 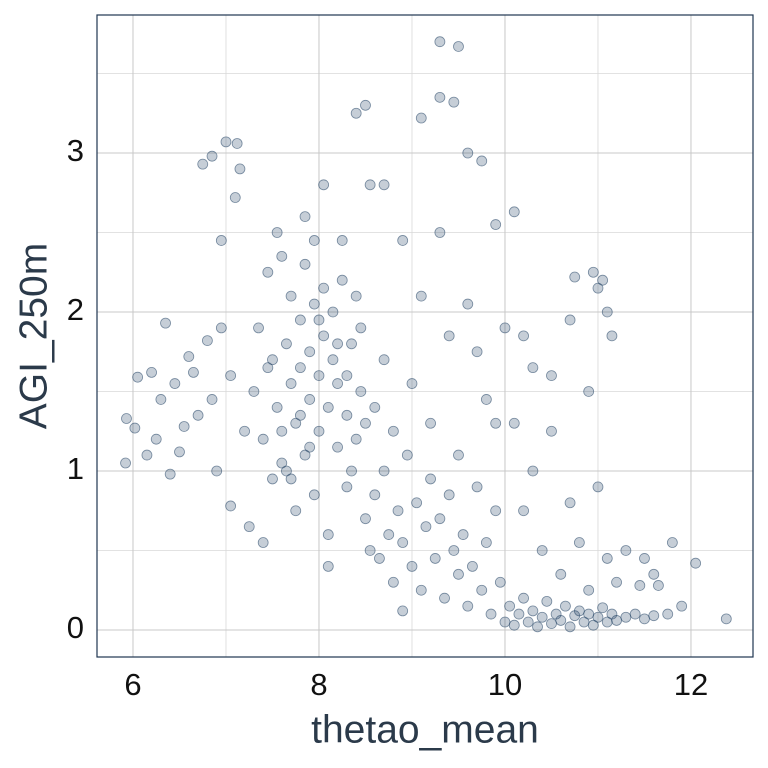 What do you see at coordinates (75, 627) in the screenshot?
I see `y-tick-label: 0` at bounding box center [75, 627].